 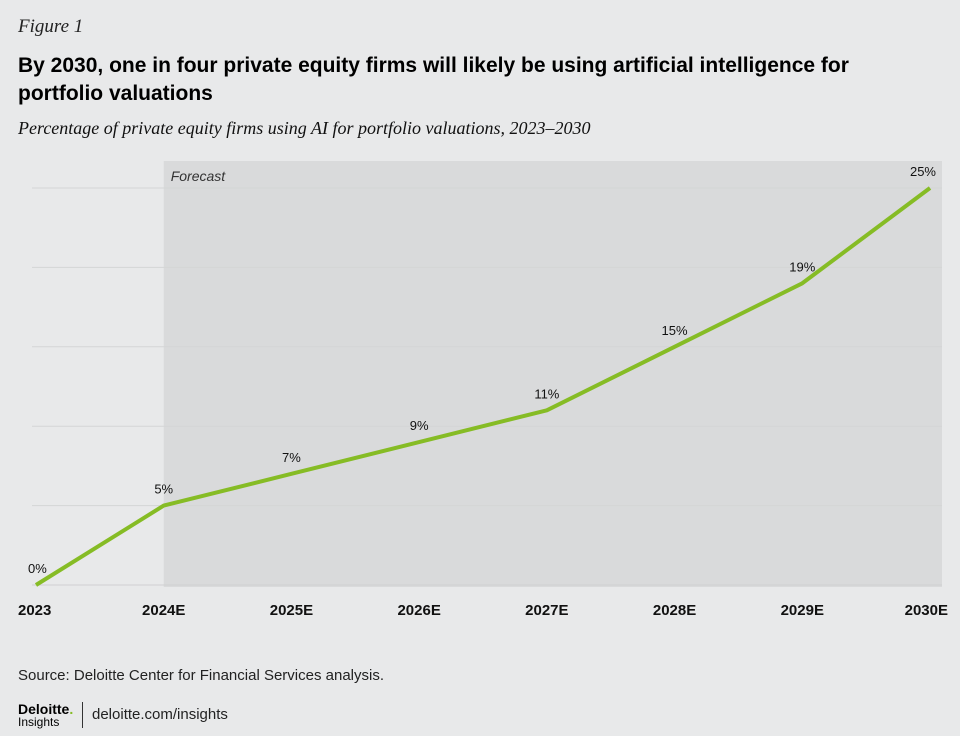 What do you see at coordinates (418, 610) in the screenshot?
I see `x-tick-label: 2026E` at bounding box center [418, 610].